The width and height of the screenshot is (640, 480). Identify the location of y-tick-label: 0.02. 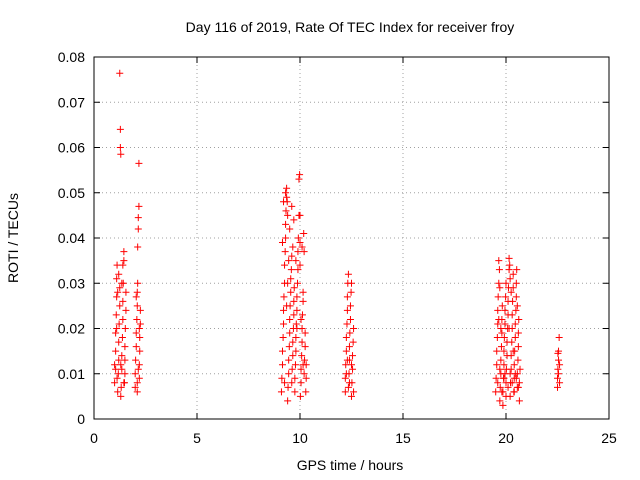
(71, 329).